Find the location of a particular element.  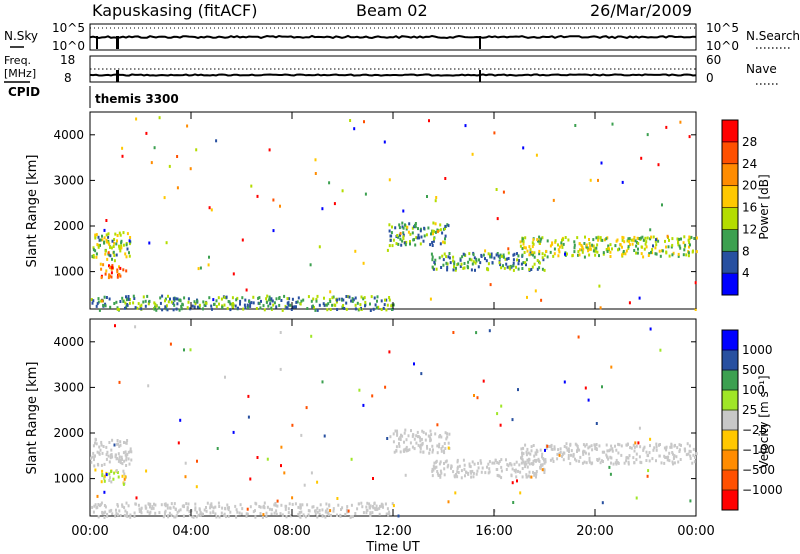

y-tick-label: 2000 is located at coordinates (68, 433).